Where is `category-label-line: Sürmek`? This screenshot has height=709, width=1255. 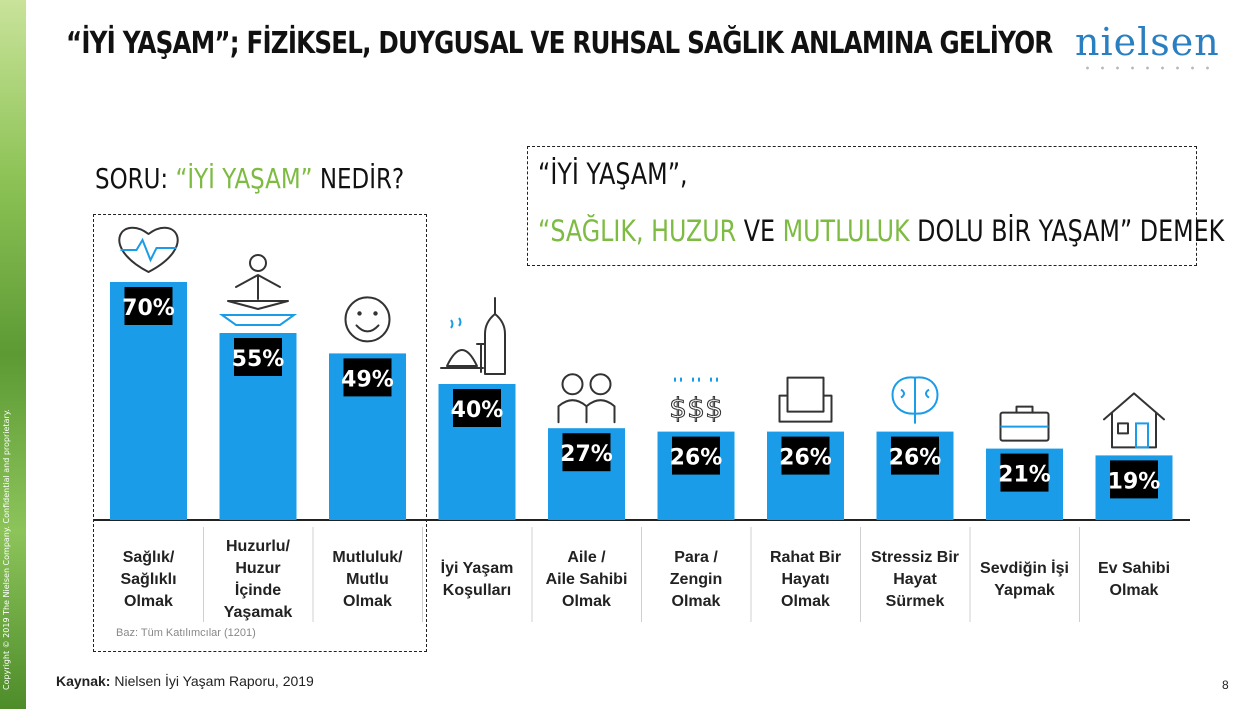 category-label-line: Sürmek is located at coordinates (915, 601).